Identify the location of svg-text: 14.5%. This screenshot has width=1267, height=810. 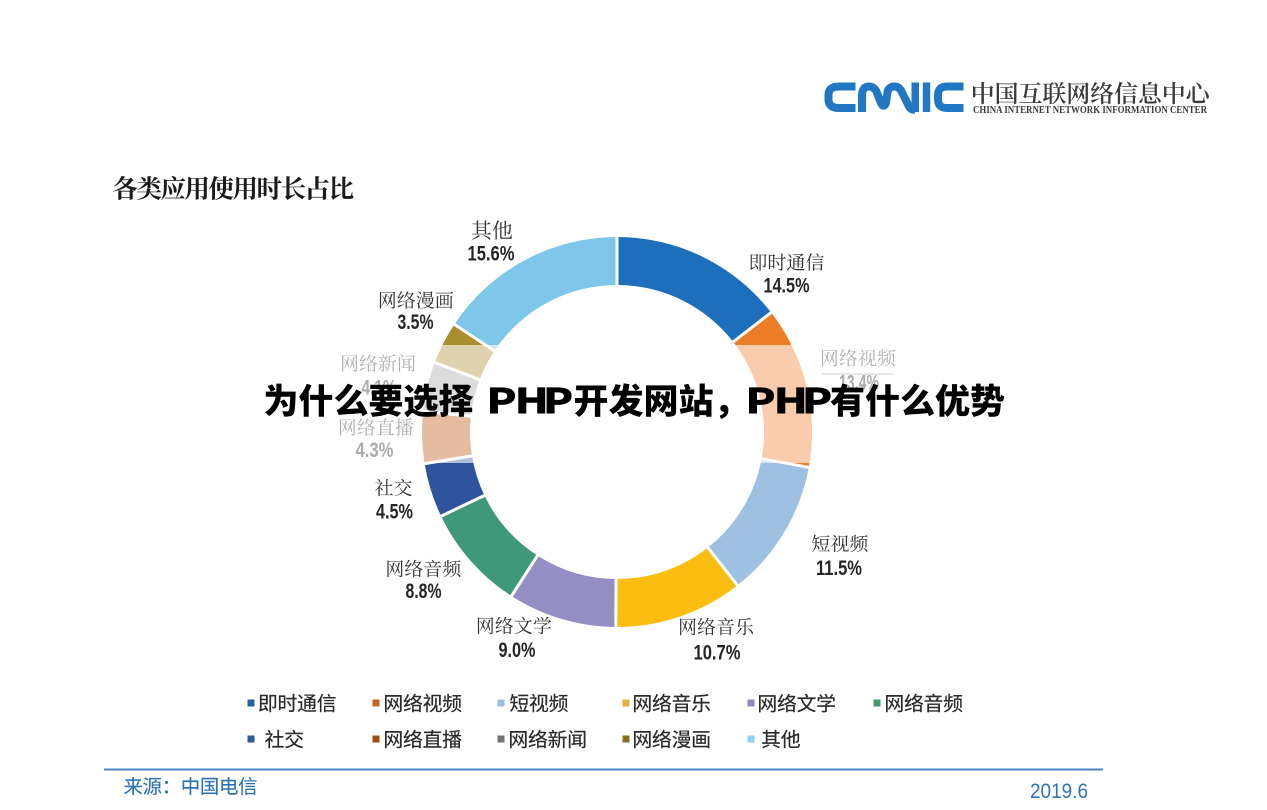
(787, 286).